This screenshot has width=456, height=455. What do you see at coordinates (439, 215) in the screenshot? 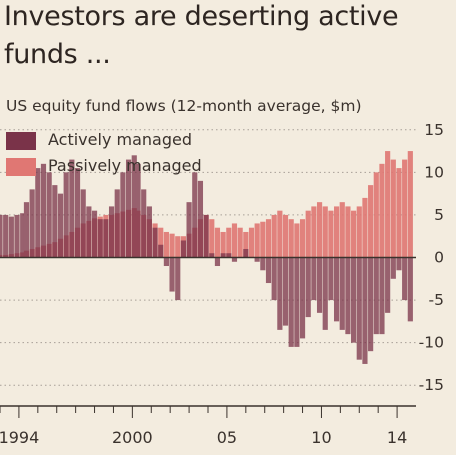
I see `y-tick-label: 5` at bounding box center [439, 215].